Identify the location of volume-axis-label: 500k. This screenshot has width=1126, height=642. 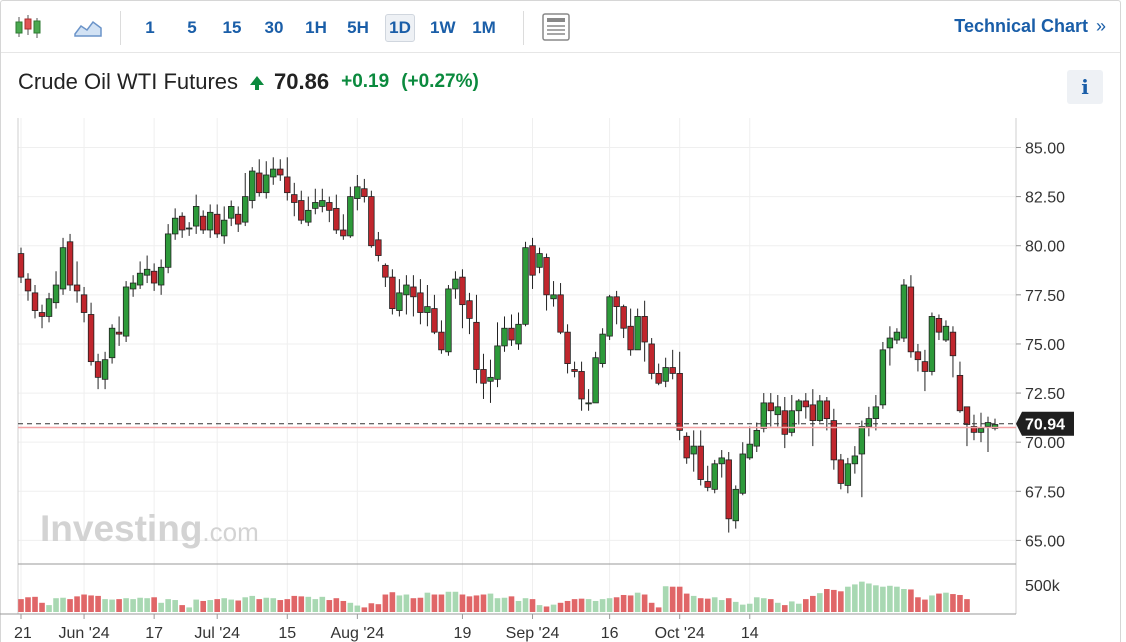
(1043, 586).